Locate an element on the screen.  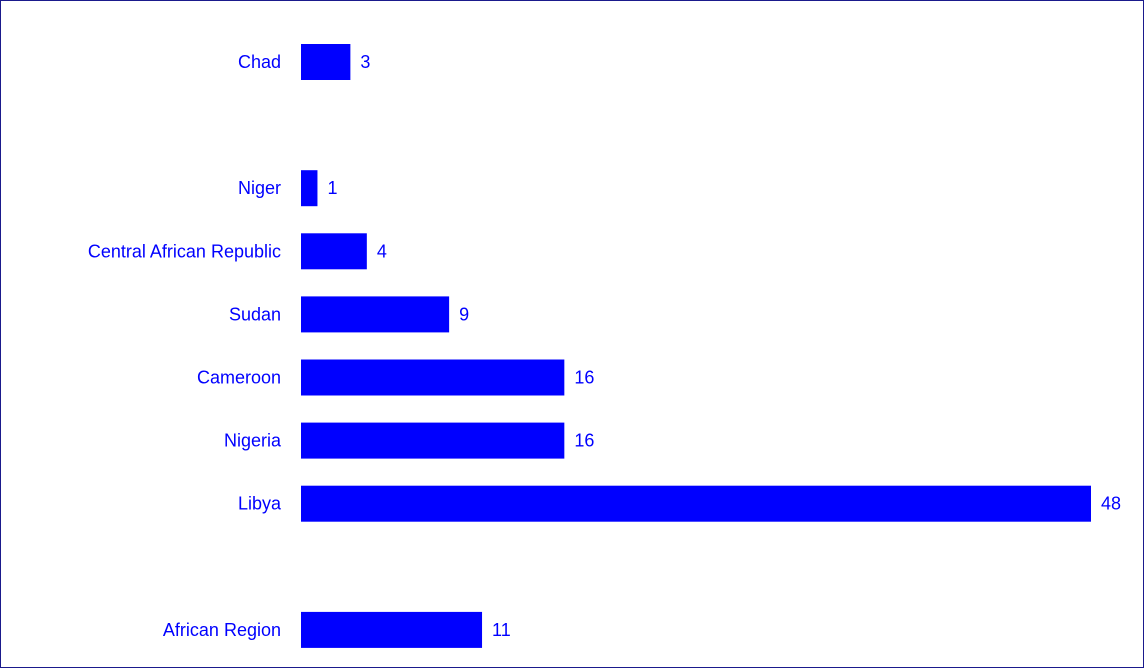
bar-cameroon is located at coordinates (433, 377).